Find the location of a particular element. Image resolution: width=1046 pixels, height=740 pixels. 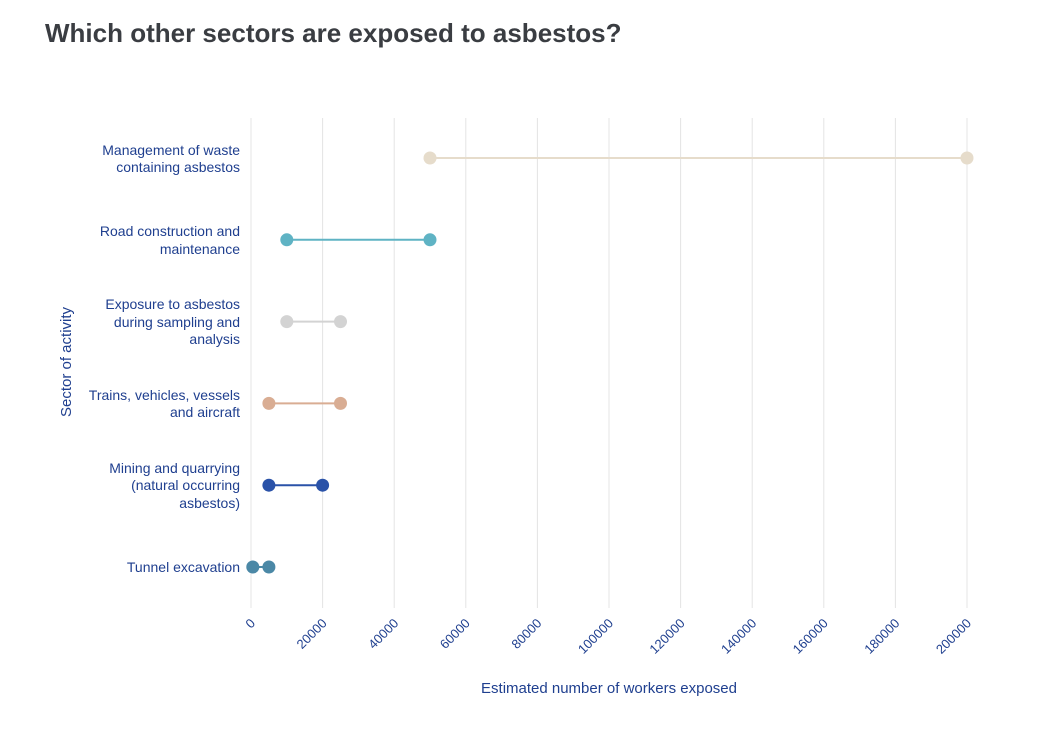

category-label-line: and aircraft is located at coordinates (204, 412).